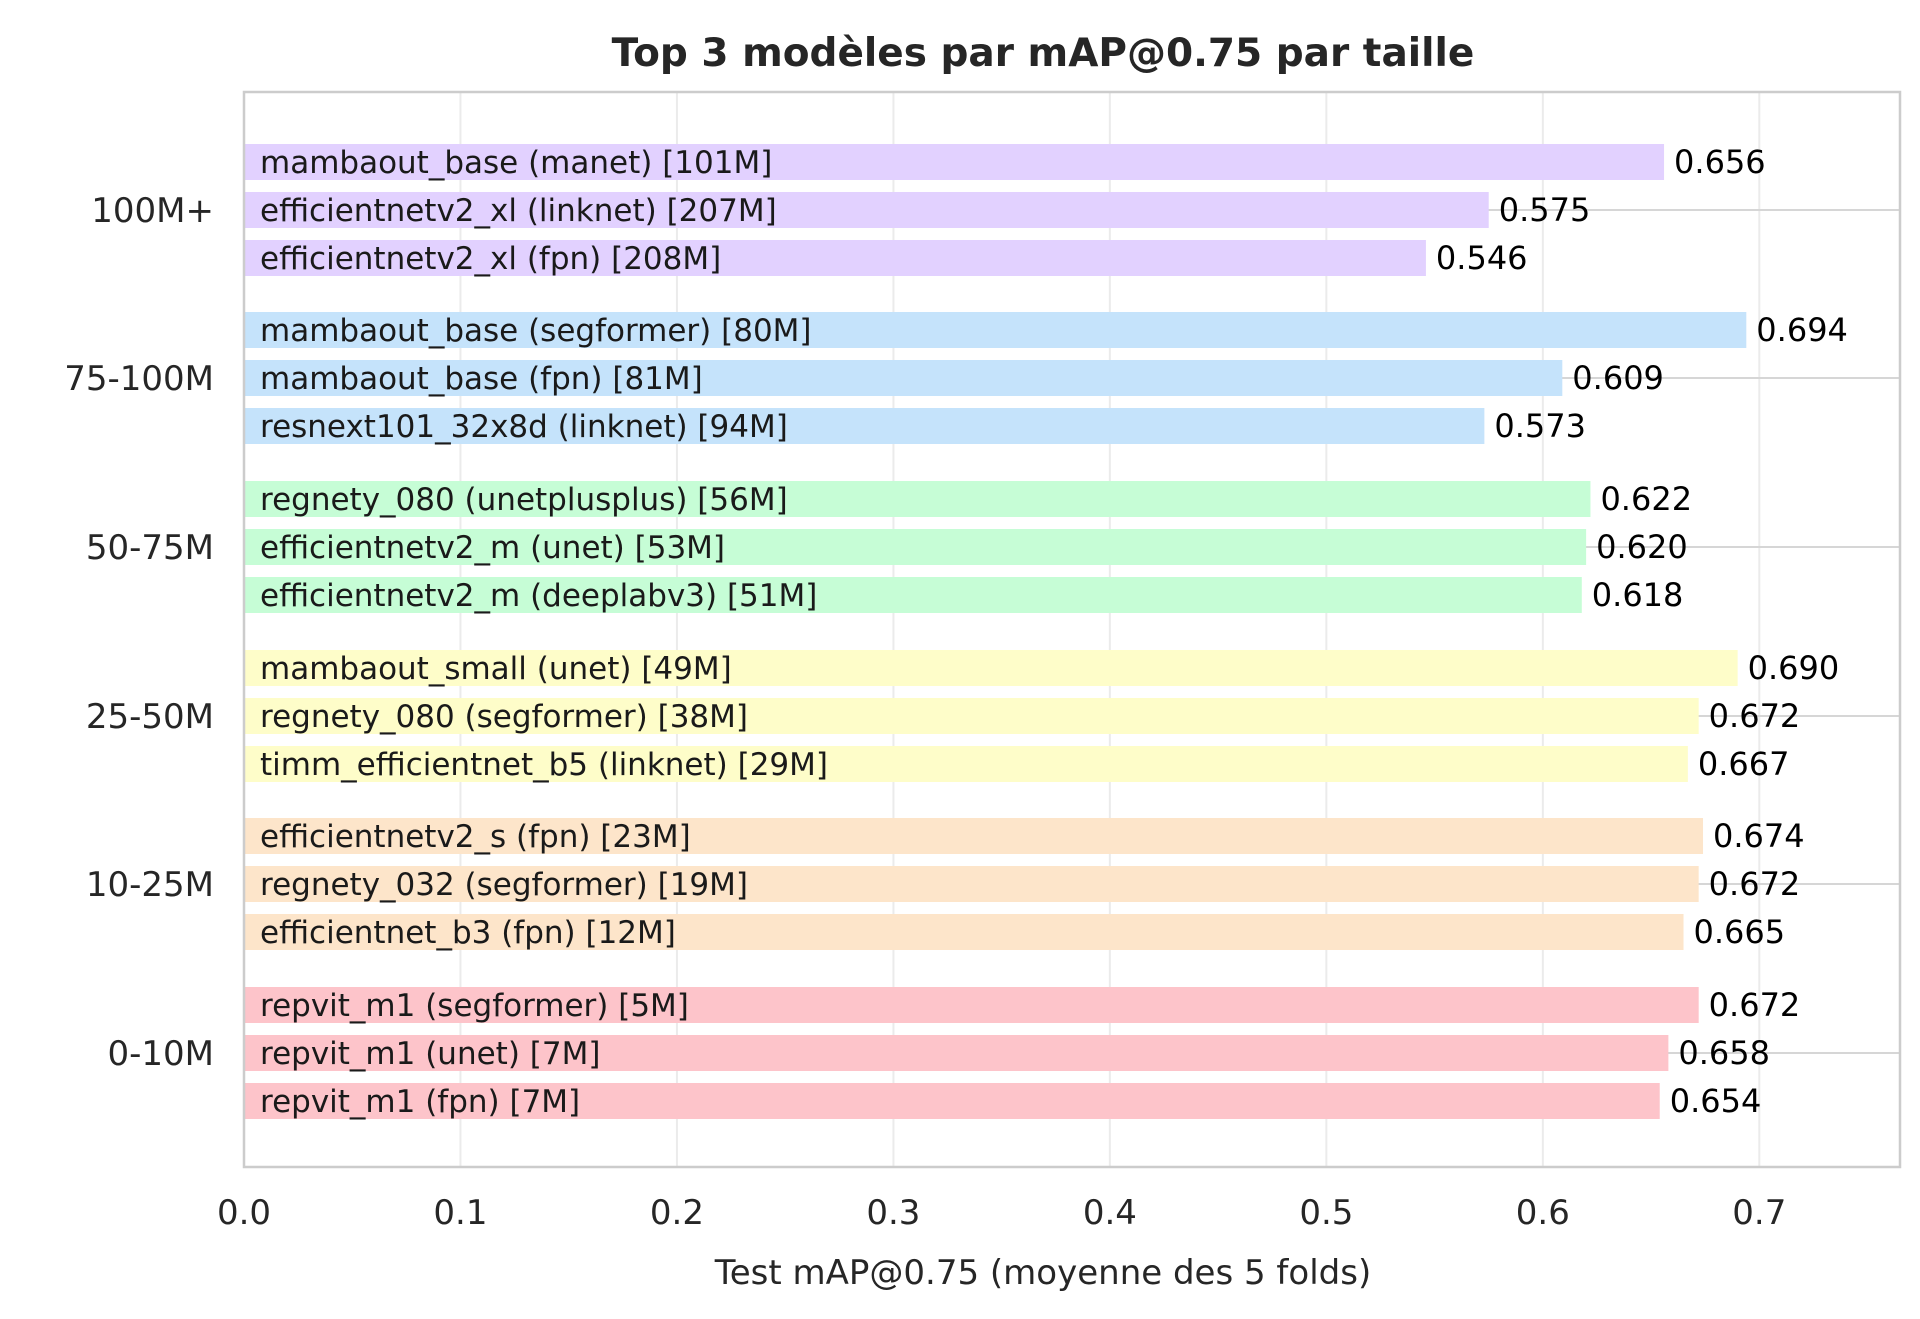  Describe the element at coordinates (536, 331) in the screenshot. I see `bar-label: mambaout_base (segformer) [80M]` at that location.